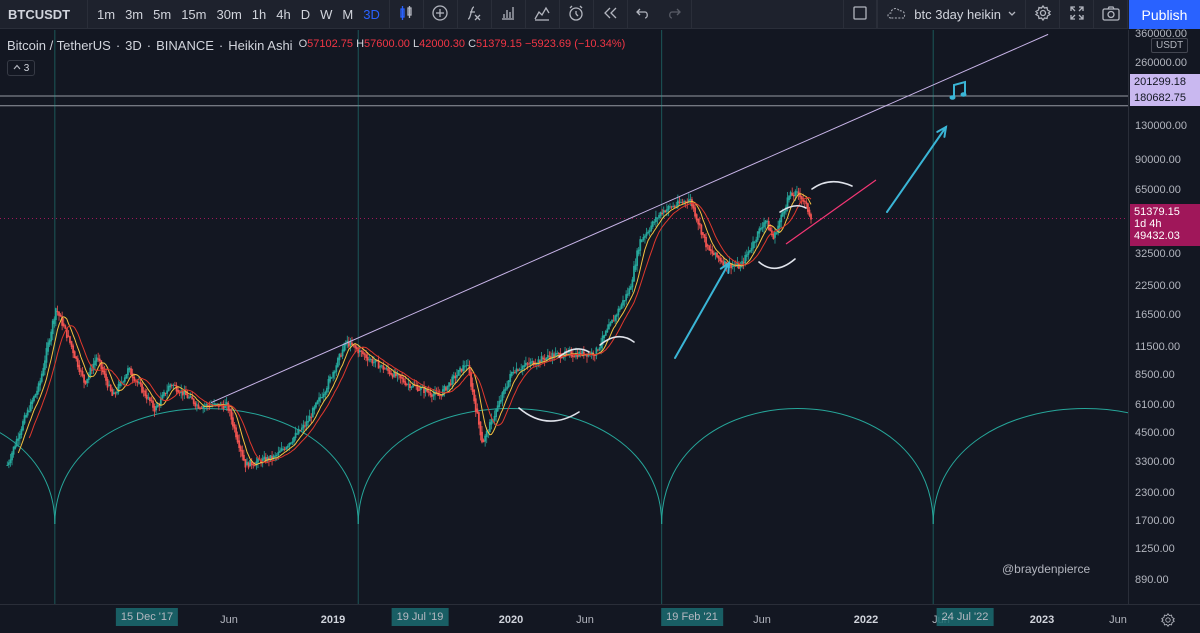 This screenshot has height=633, width=1200. Describe the element at coordinates (543, 14) in the screenshot. I see `templates-button` at that location.